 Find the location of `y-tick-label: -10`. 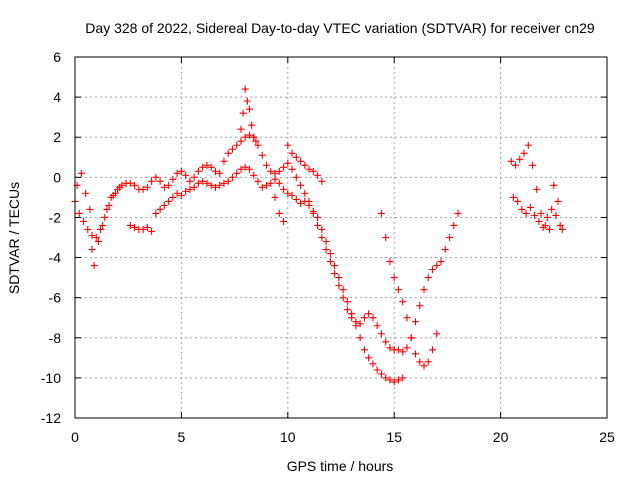

y-tick-label: -10 is located at coordinates (51, 378).